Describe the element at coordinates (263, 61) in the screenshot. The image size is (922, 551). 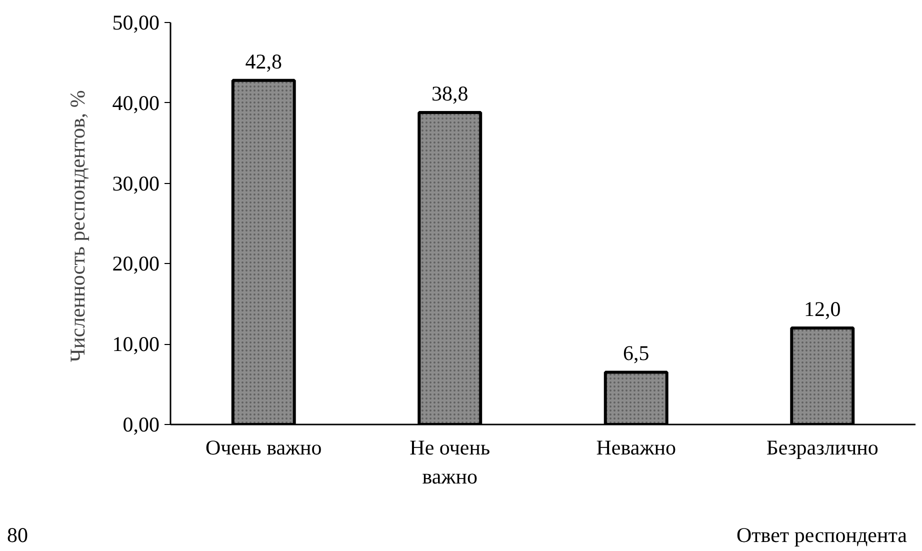
I see `data-label: 42,8` at that location.